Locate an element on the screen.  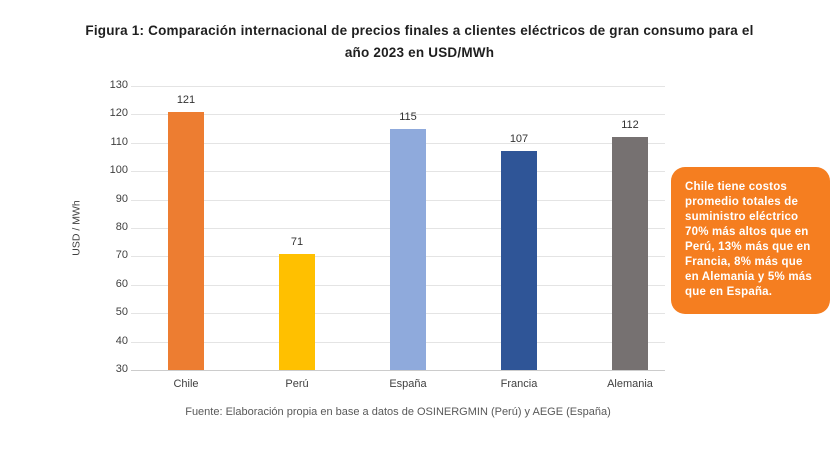
y-axis-ticks: 30 40 50 60 70 80 90 100 110 120 130 is located at coordinates (109, 227).